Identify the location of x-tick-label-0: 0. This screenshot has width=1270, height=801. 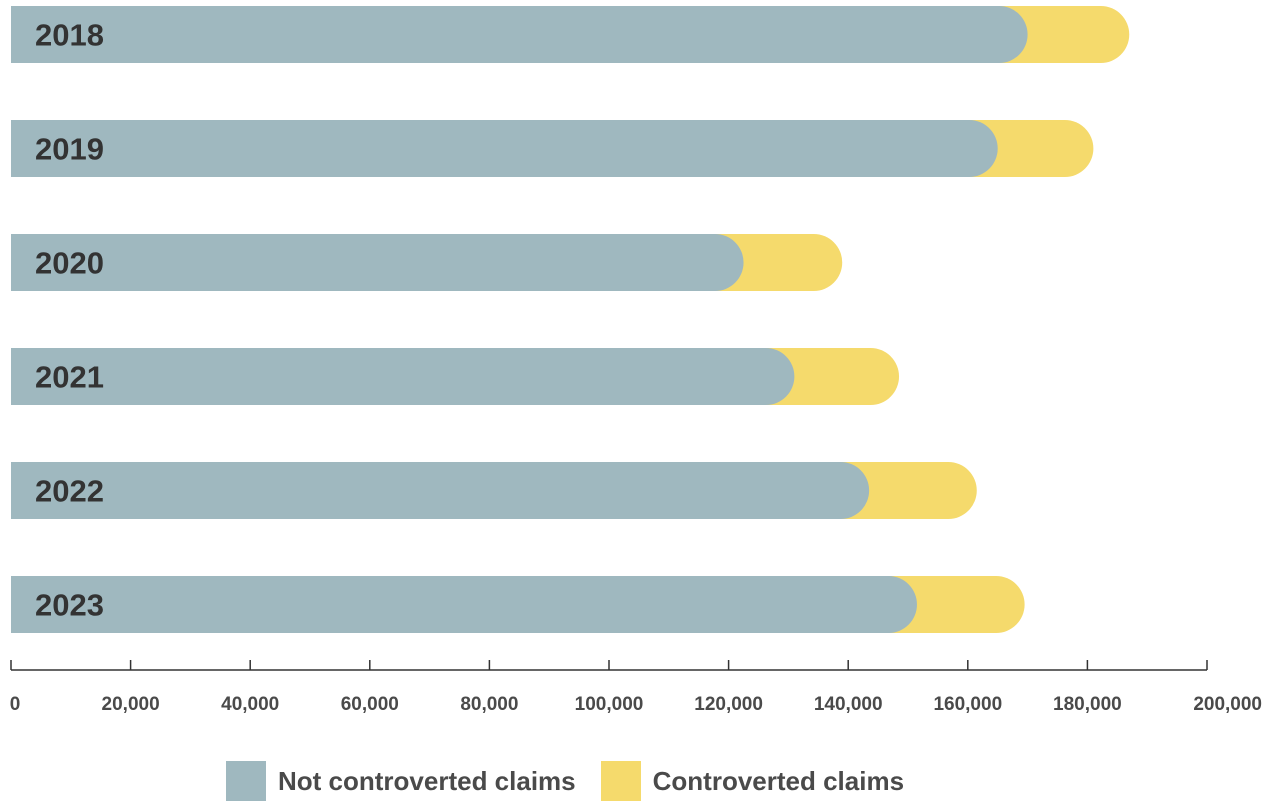
(15, 704).